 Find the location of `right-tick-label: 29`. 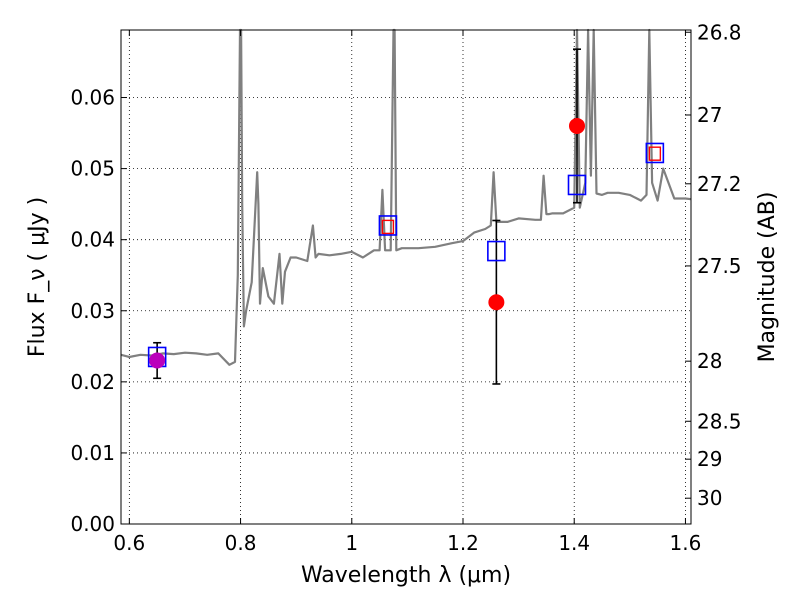

right-tick-label: 29 is located at coordinates (709, 459).